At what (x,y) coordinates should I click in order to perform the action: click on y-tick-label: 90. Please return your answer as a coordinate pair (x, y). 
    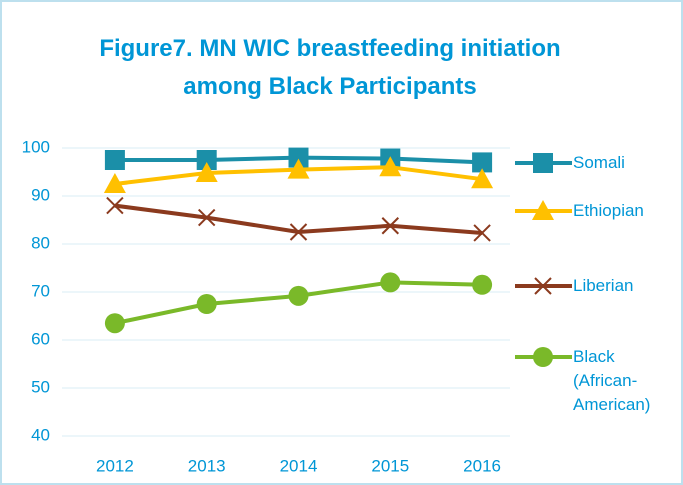
    Looking at the image, I should click on (40, 194).